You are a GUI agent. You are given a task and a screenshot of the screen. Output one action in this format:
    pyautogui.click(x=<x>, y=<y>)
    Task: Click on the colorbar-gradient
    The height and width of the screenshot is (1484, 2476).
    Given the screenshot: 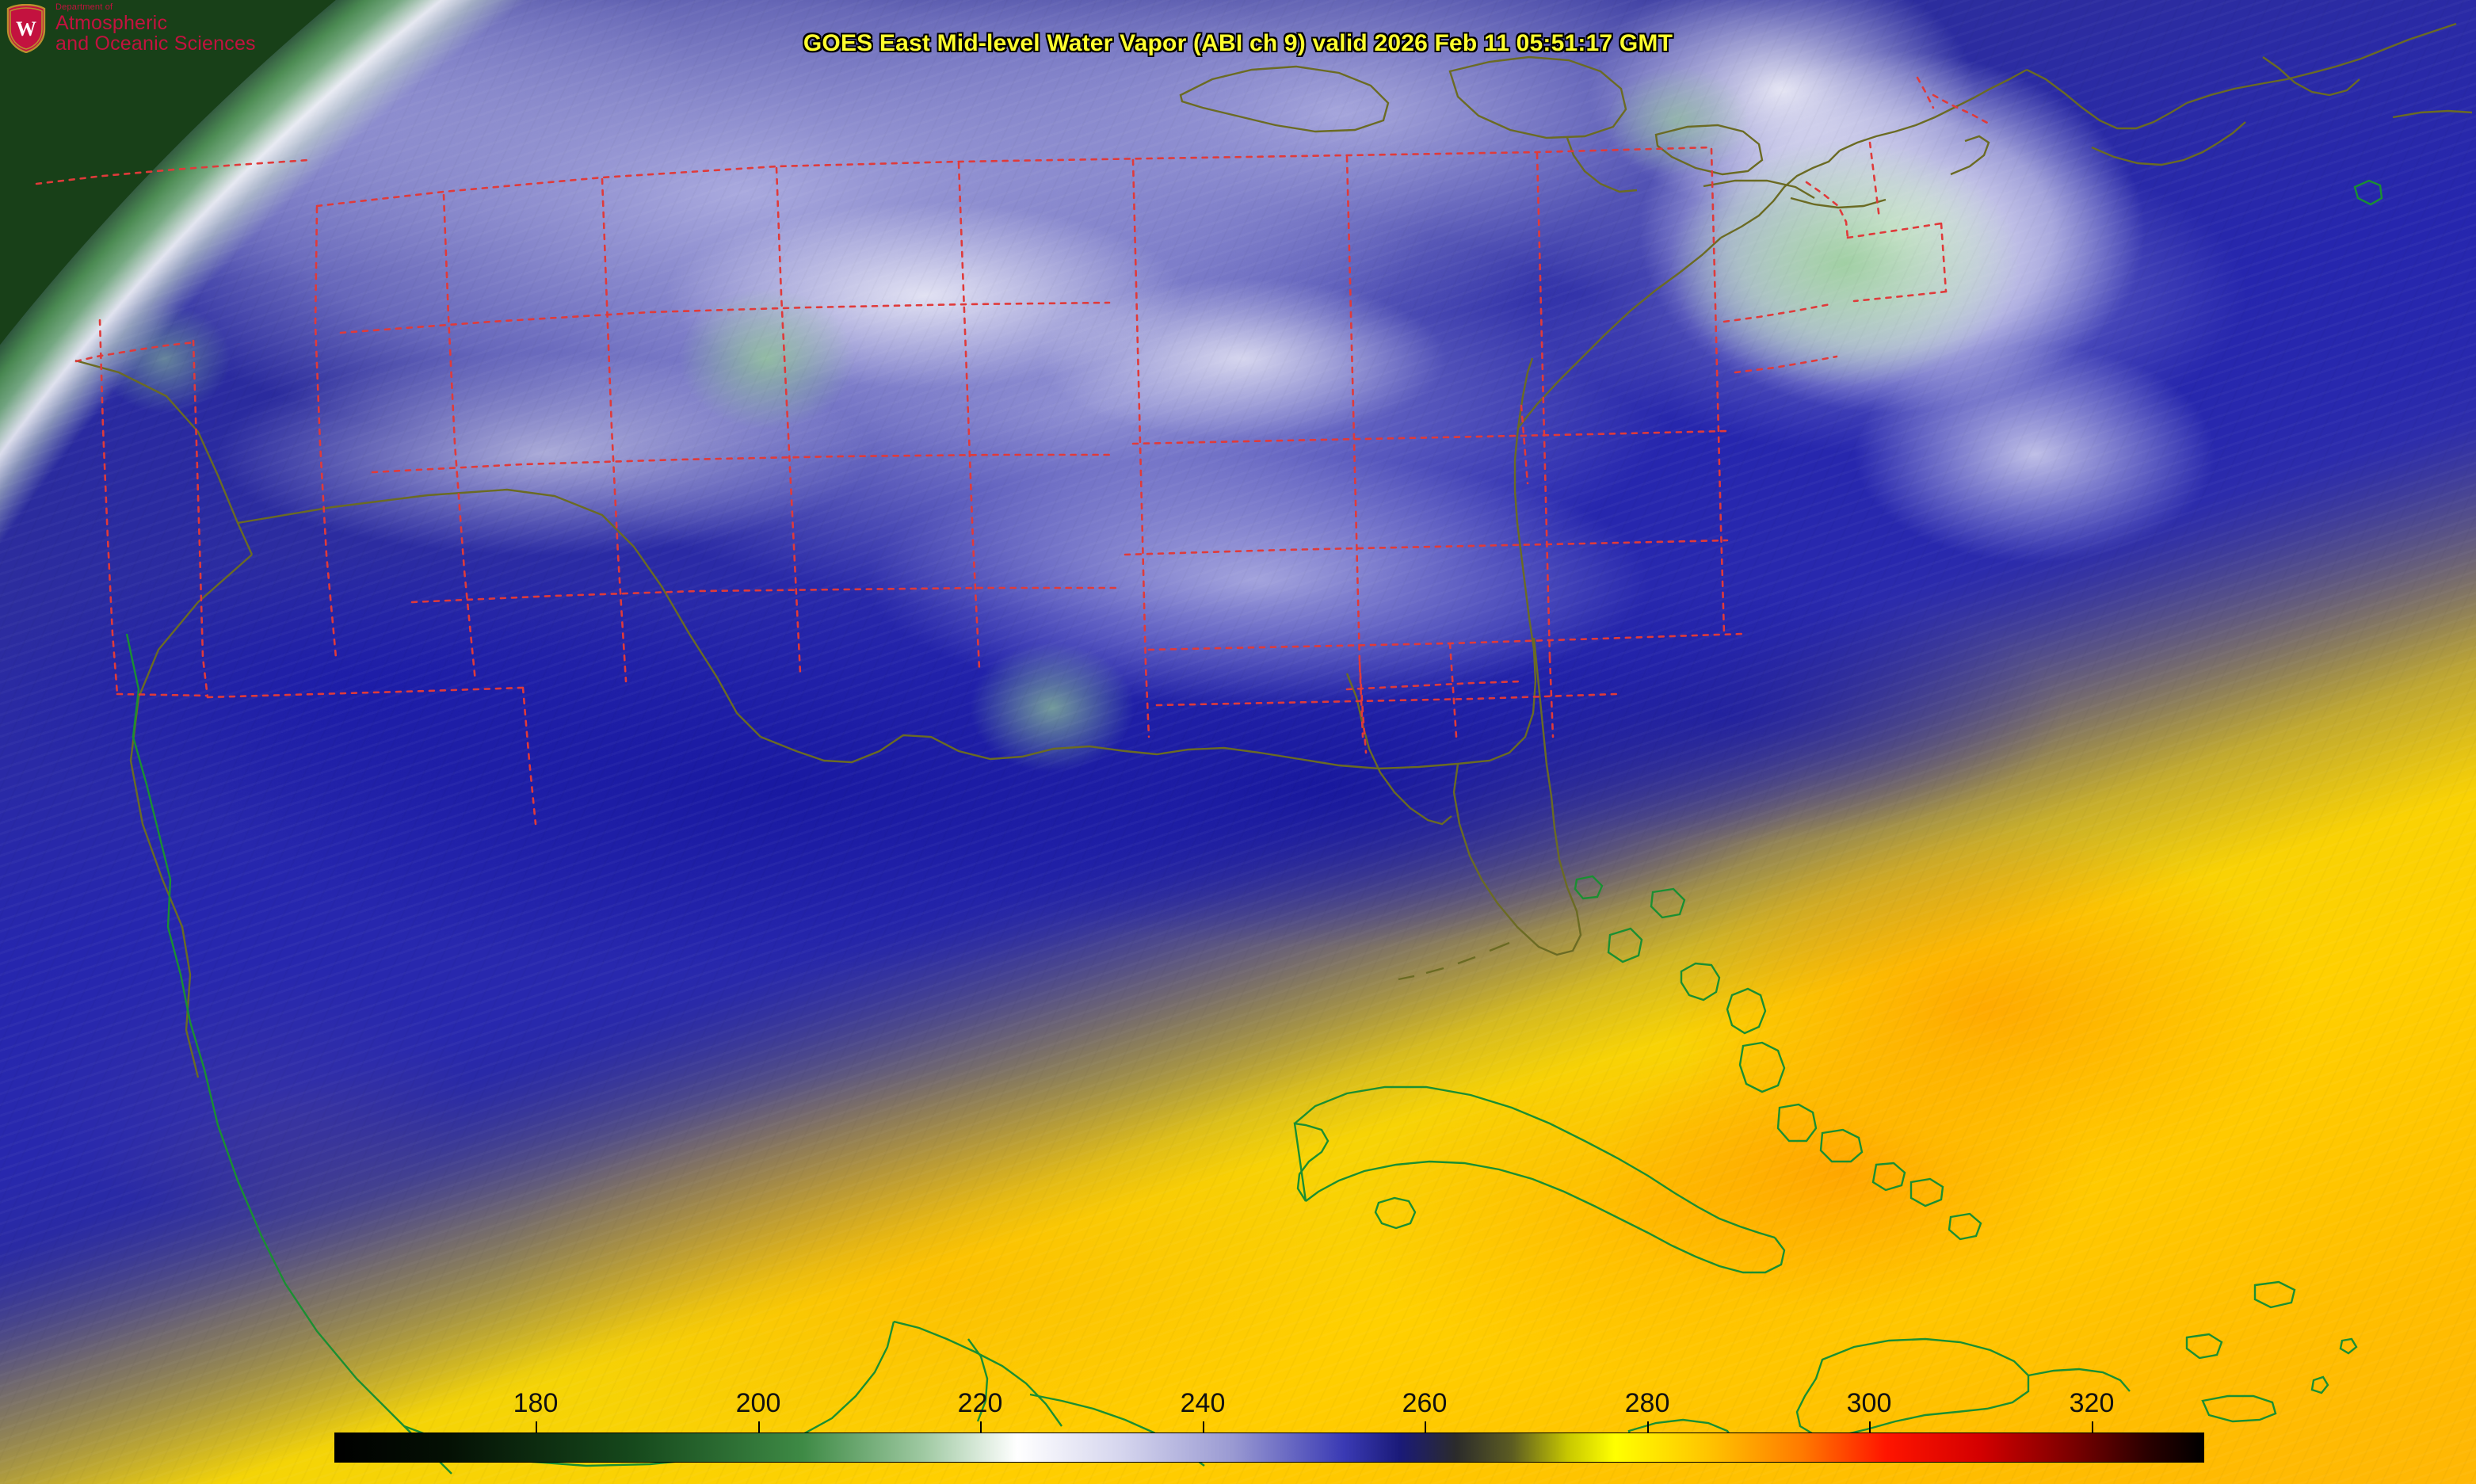 What is the action you would take?
    pyautogui.click(x=1269, y=1447)
    